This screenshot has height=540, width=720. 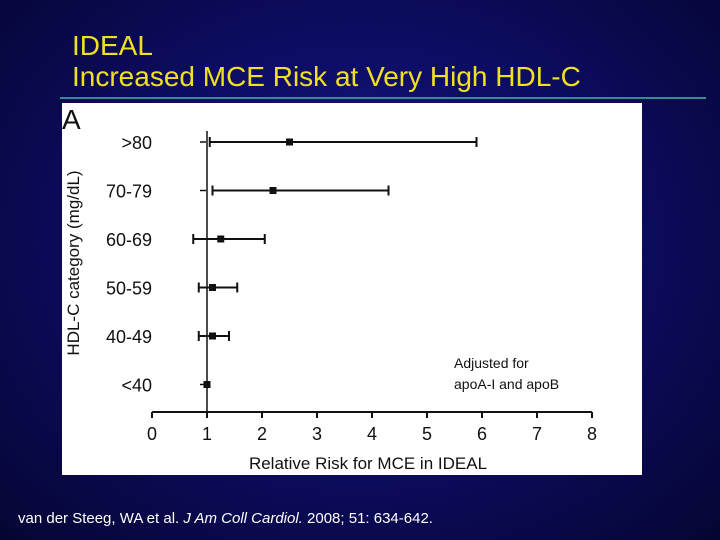 I want to click on title-line-2: Increased MCE Risk at Very High HDL-C, so click(x=326, y=76).